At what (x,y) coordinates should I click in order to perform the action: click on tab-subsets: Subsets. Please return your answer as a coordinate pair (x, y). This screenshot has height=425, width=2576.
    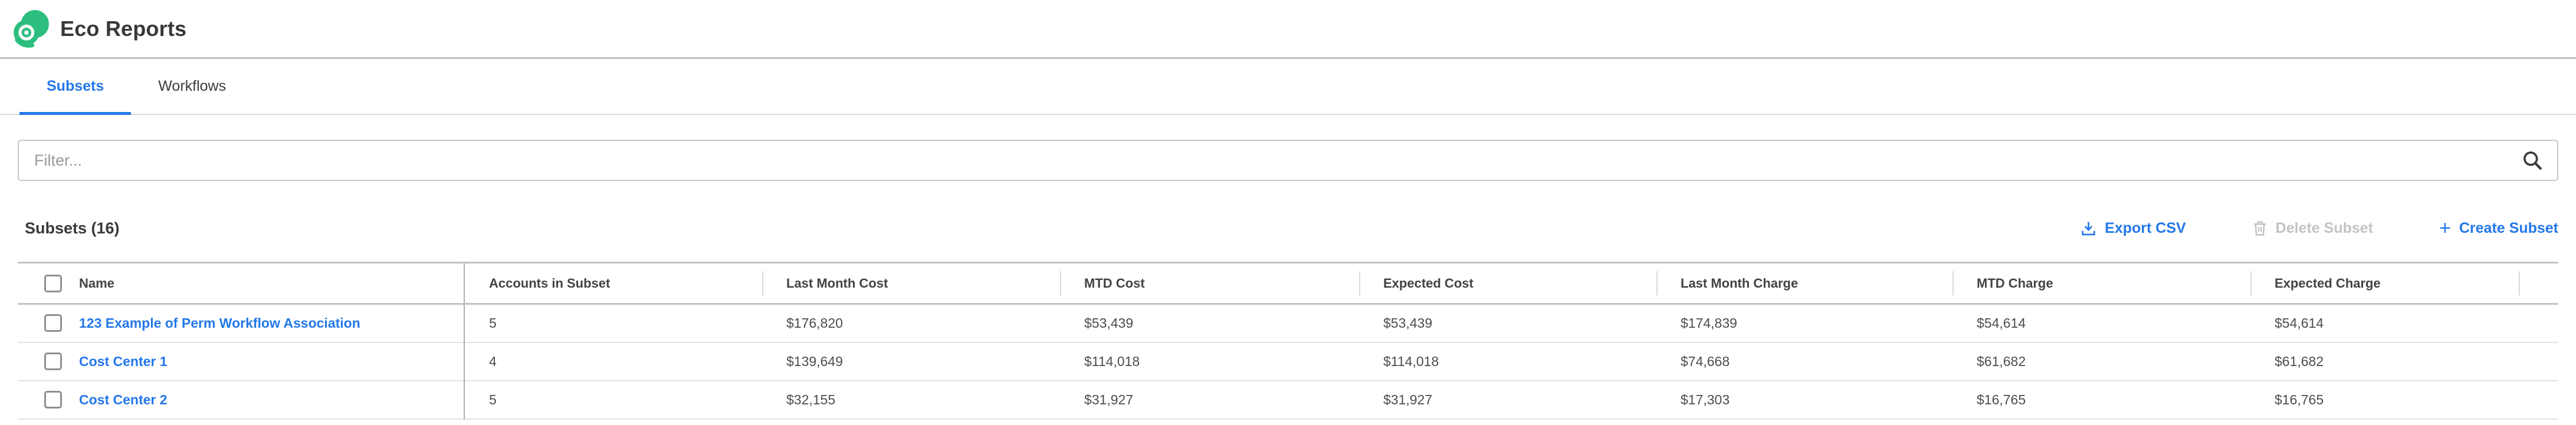
    Looking at the image, I should click on (75, 87).